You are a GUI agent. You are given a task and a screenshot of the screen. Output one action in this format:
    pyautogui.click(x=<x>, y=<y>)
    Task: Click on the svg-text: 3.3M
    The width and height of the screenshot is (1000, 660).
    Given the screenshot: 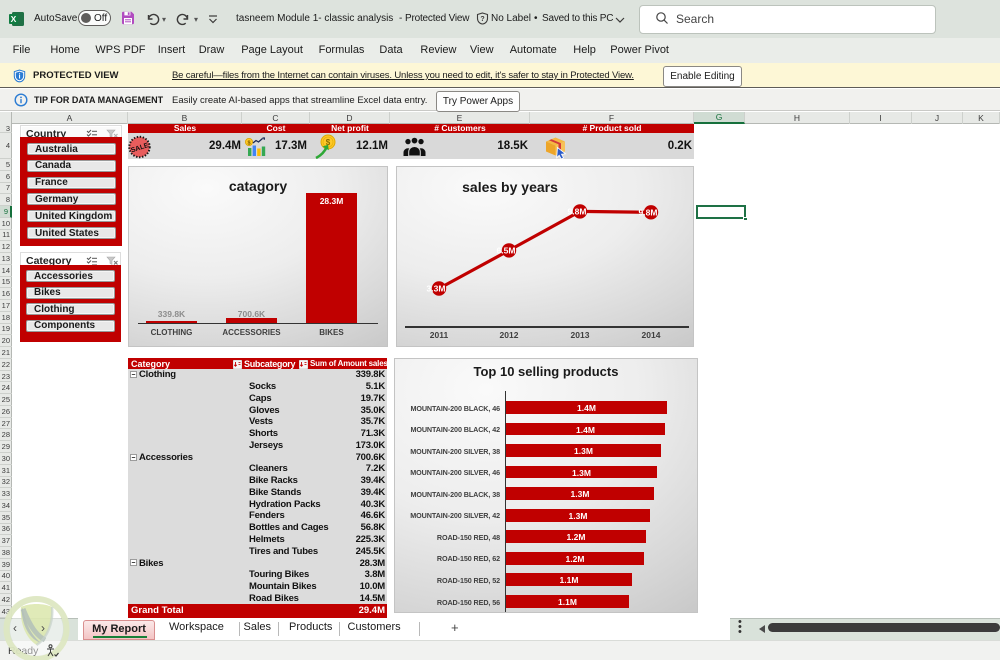 What is the action you would take?
    pyautogui.click(x=436, y=289)
    